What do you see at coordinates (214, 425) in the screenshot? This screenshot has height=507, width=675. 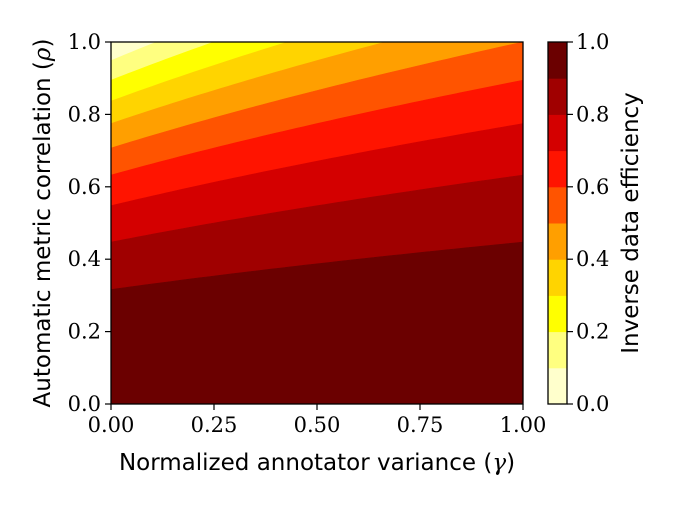 I see `x-tick-label: 0.25` at bounding box center [214, 425].